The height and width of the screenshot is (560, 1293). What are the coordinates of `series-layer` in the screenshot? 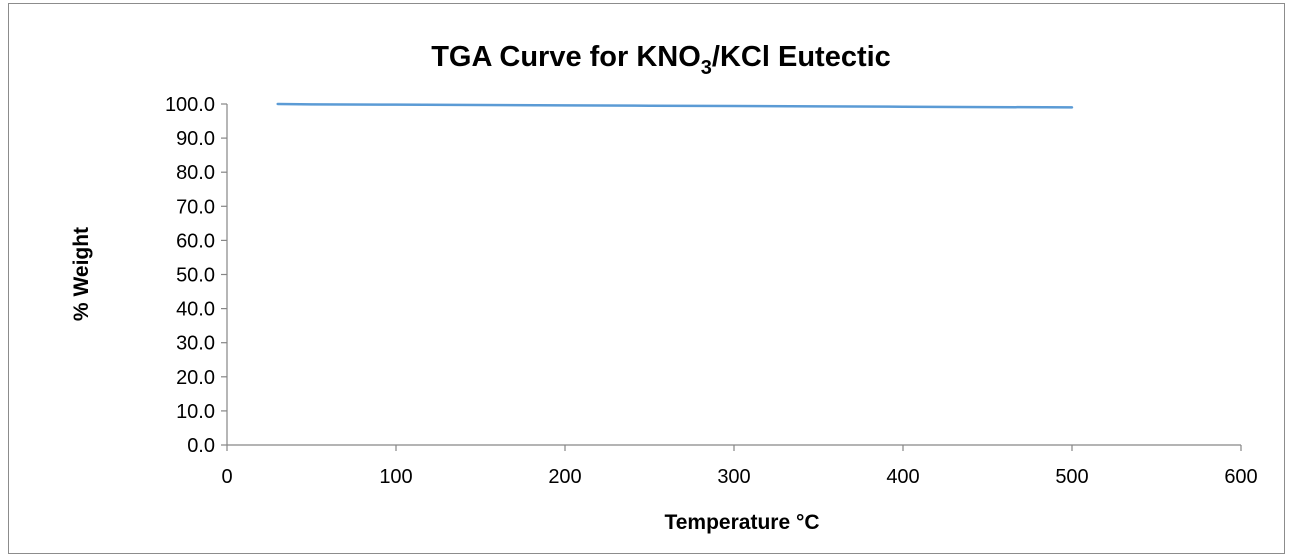 It's located at (675, 105).